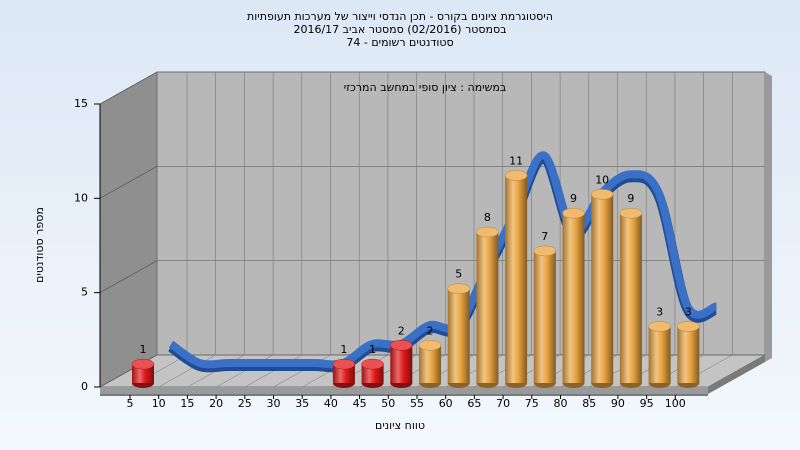 This screenshot has height=450, width=800. Describe the element at coordinates (130, 403) in the screenshot. I see `x-tick-label: 5` at that location.